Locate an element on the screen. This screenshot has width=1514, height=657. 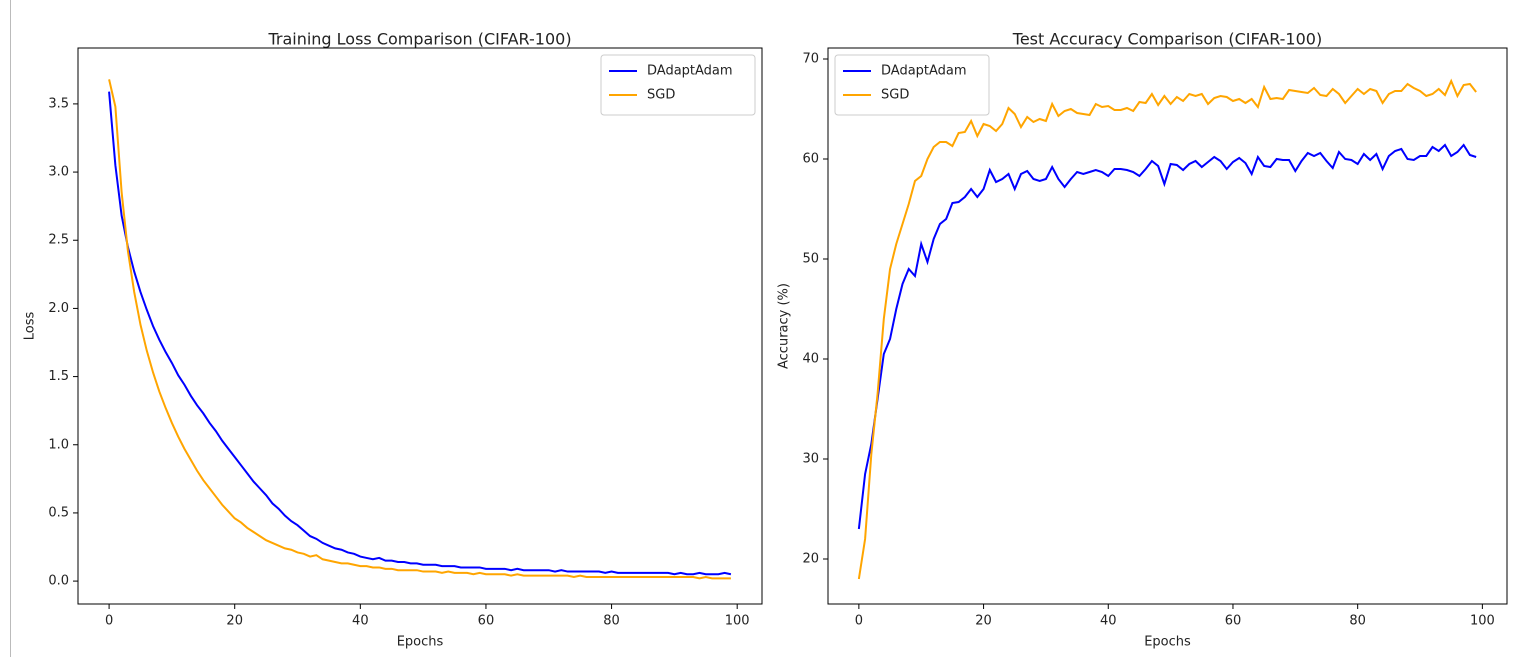
y-axis-label: Loss is located at coordinates (30, 326).